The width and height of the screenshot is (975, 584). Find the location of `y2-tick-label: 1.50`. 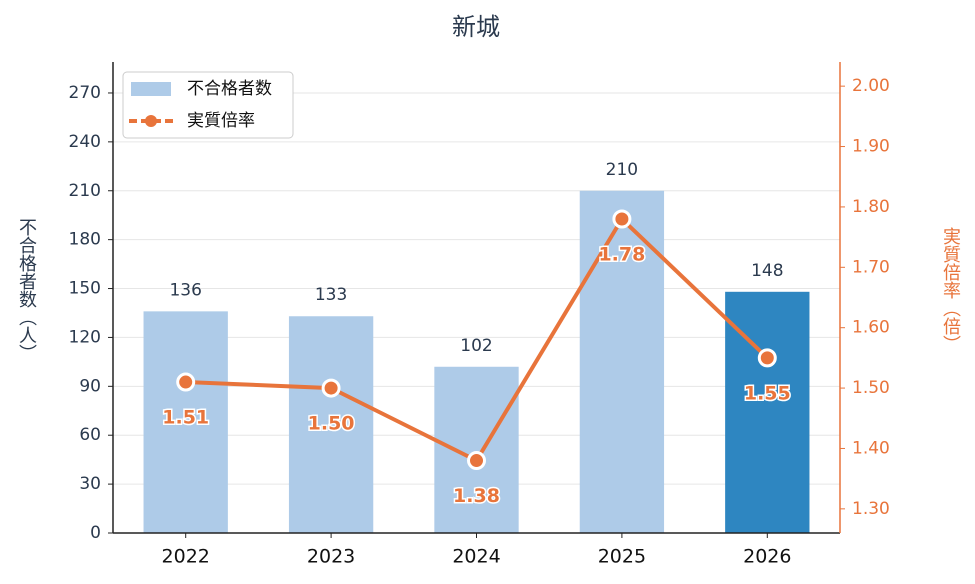

y2-tick-label: 1.50 is located at coordinates (871, 388).